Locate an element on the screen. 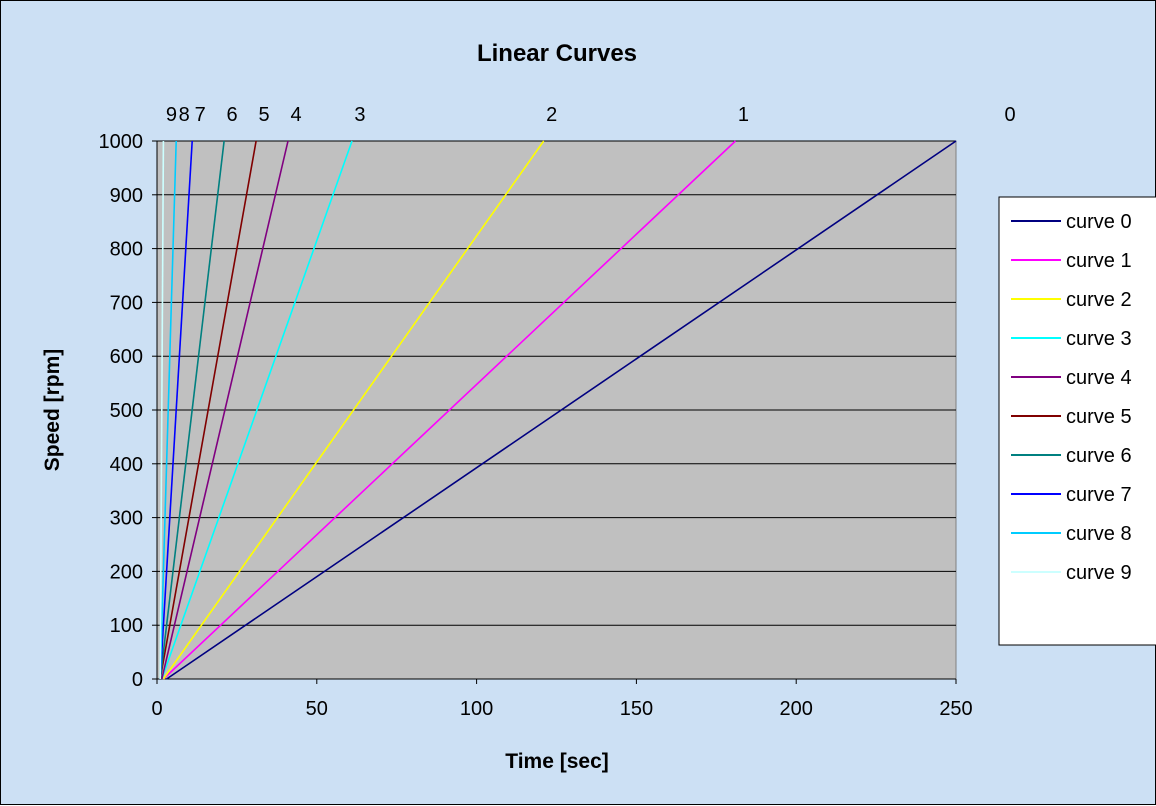 The height and width of the screenshot is (806, 1156). y-tick-label: 900 is located at coordinates (126, 196).